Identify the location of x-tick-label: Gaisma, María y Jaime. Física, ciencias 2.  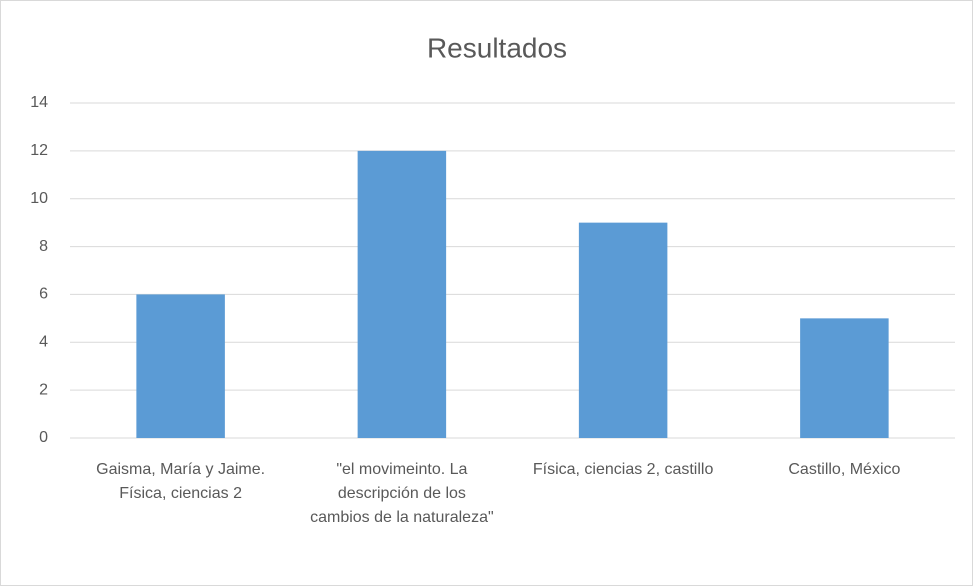
(180, 481).